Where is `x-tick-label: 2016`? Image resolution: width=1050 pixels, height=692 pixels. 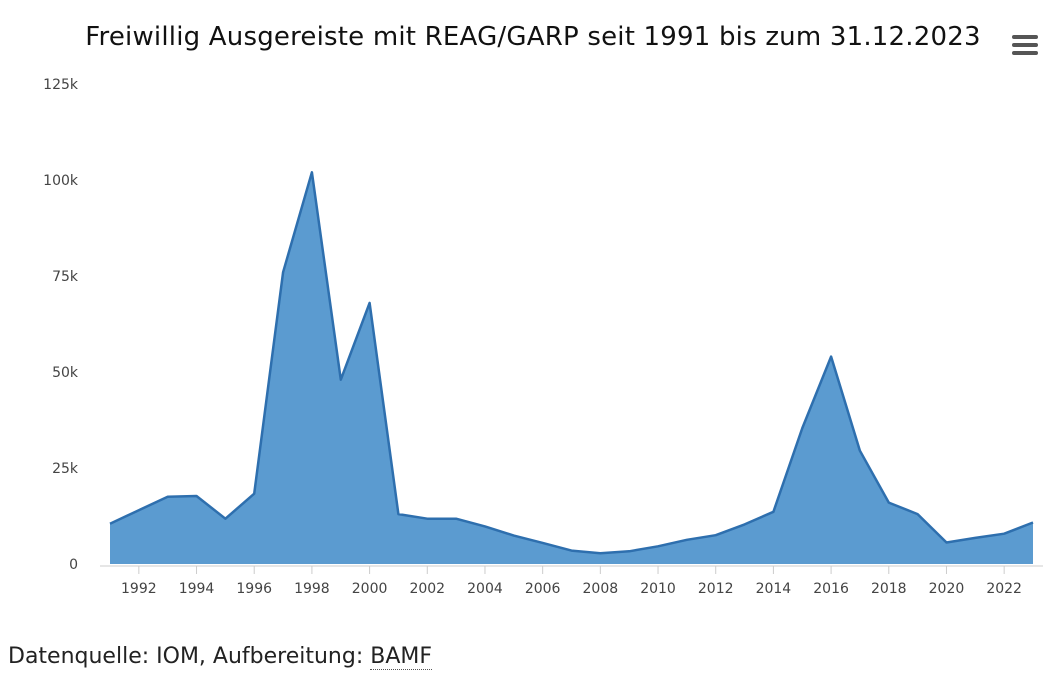 x-tick-label: 2016 is located at coordinates (831, 589).